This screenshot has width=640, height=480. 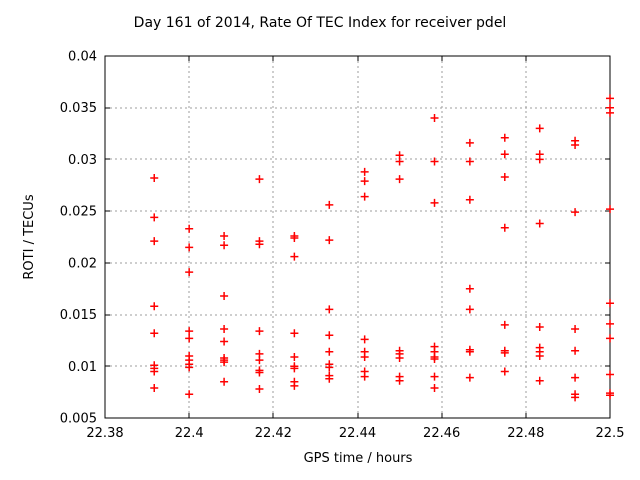 What do you see at coordinates (104, 433) in the screenshot?
I see `x-tick-label: 22.38` at bounding box center [104, 433].